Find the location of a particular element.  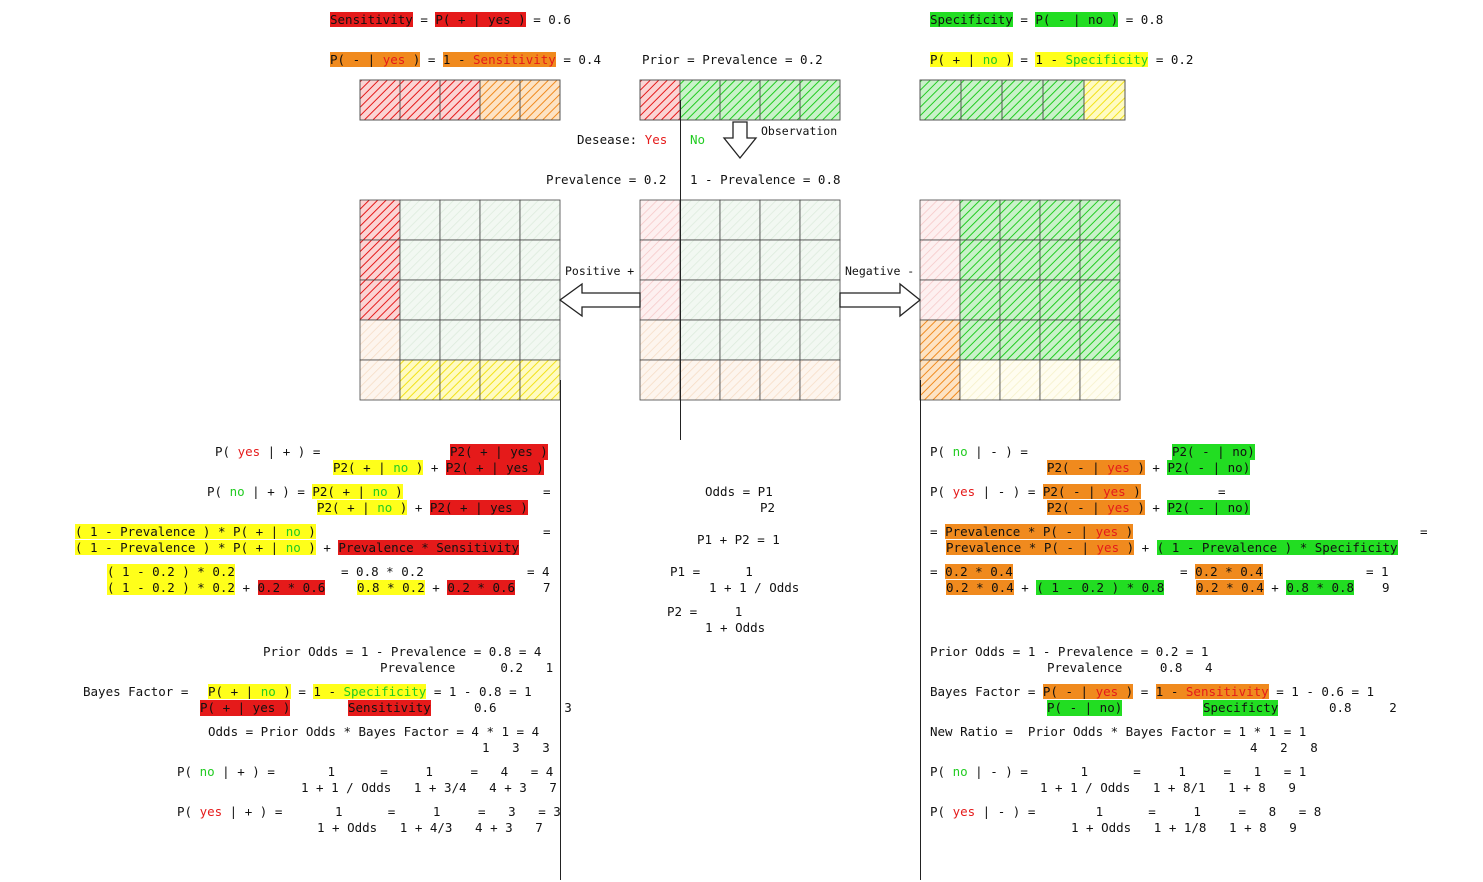

odds-def-line1: Odds = P1 is located at coordinates (739, 491).